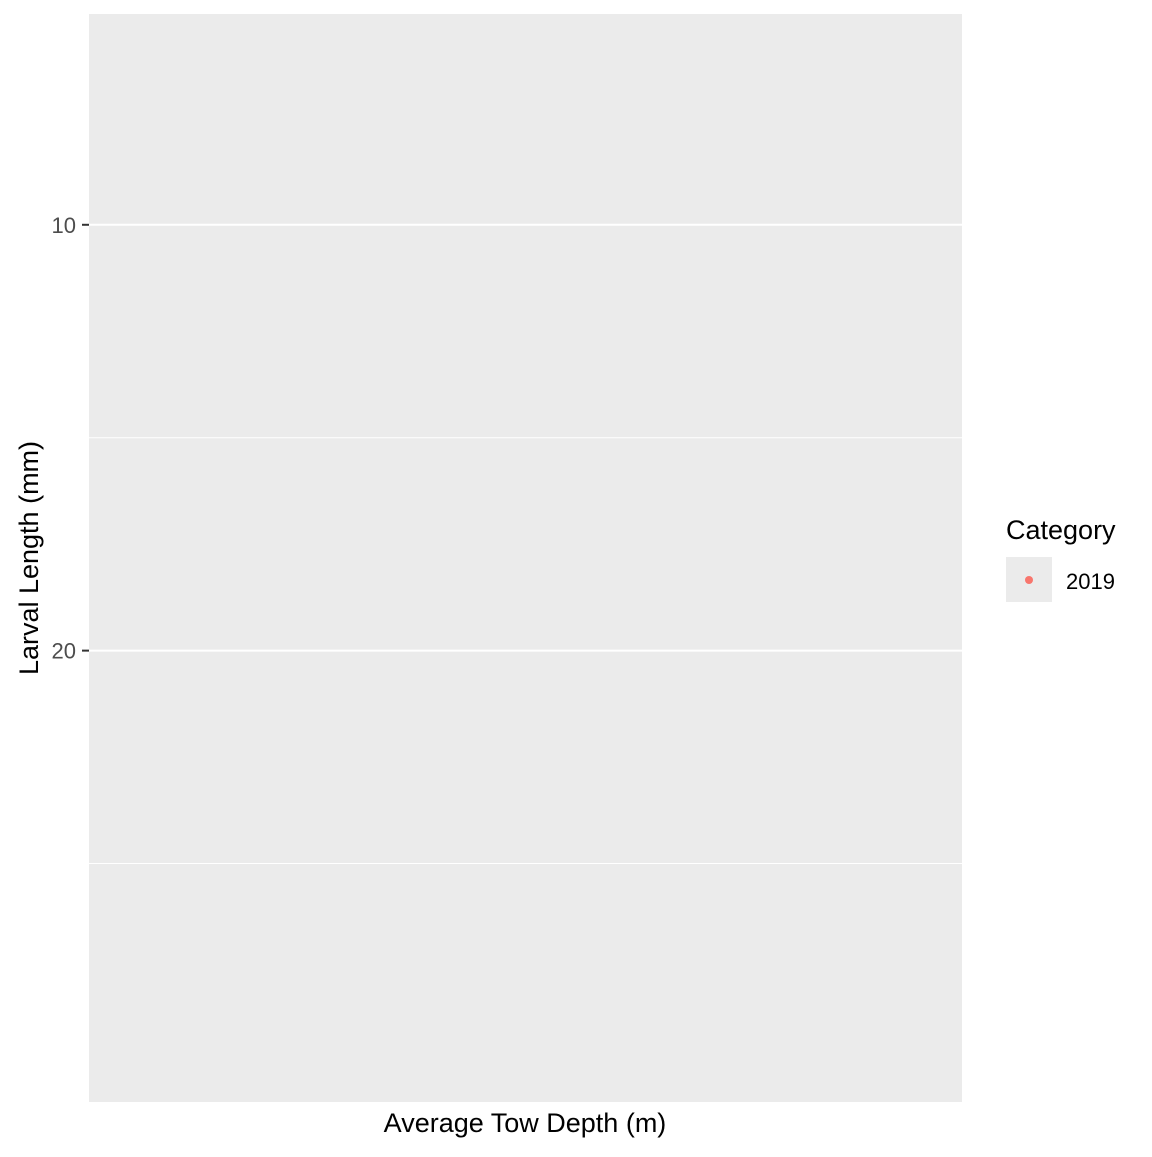 The image size is (1152, 1157). Describe the element at coordinates (70, 438) in the screenshot. I see `y-axis: 10 20` at that location.